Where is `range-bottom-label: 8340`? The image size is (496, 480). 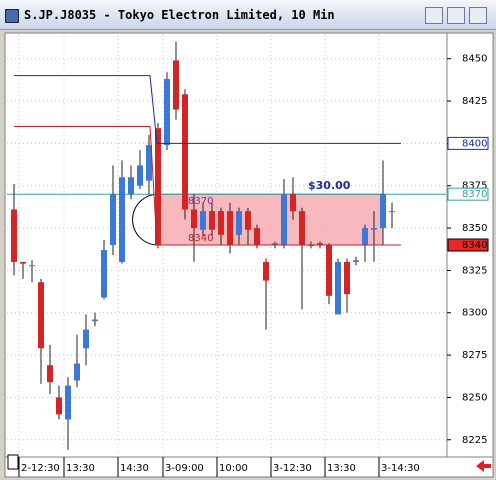
range-bottom-label: 8340 is located at coordinates (200, 238).